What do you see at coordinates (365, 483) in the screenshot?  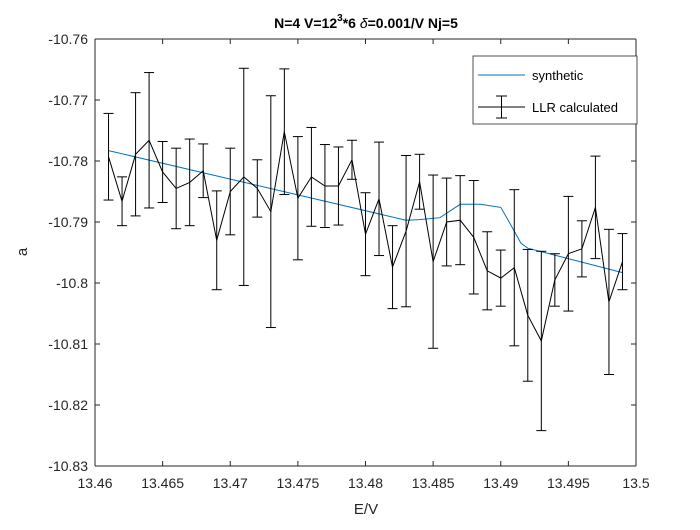 I see `x-tick-label: 13.48` at bounding box center [365, 483].